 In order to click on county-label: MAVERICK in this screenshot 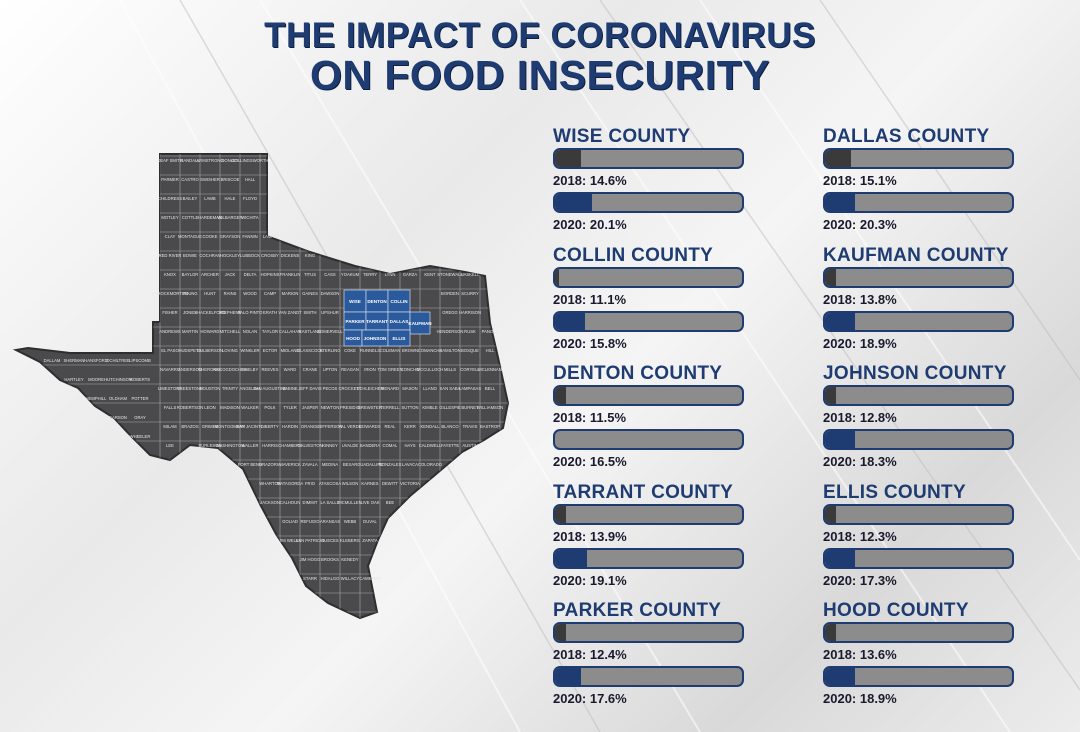, I will do `click(290, 464)`.